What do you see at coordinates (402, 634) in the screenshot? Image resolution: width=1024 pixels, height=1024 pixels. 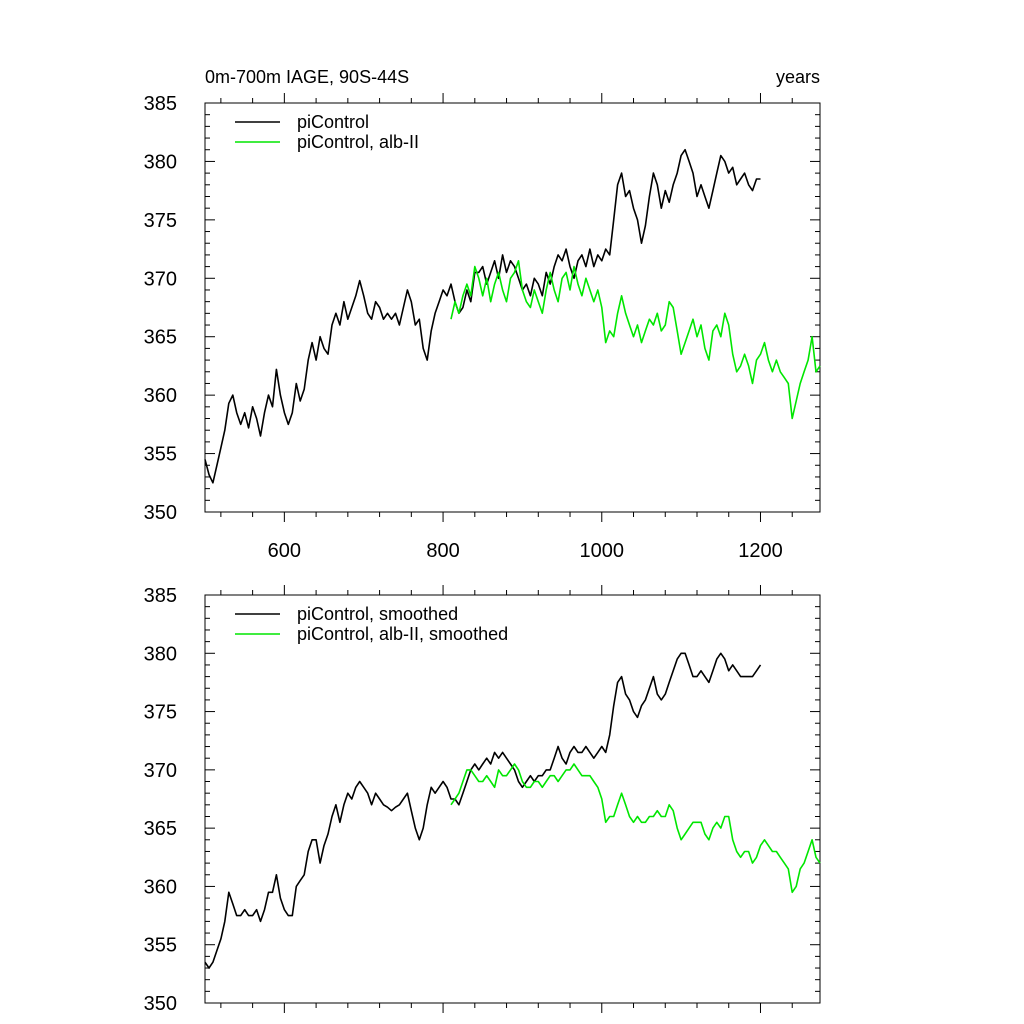 I see `legend-label: piControl, alb-II, smoothed` at bounding box center [402, 634].